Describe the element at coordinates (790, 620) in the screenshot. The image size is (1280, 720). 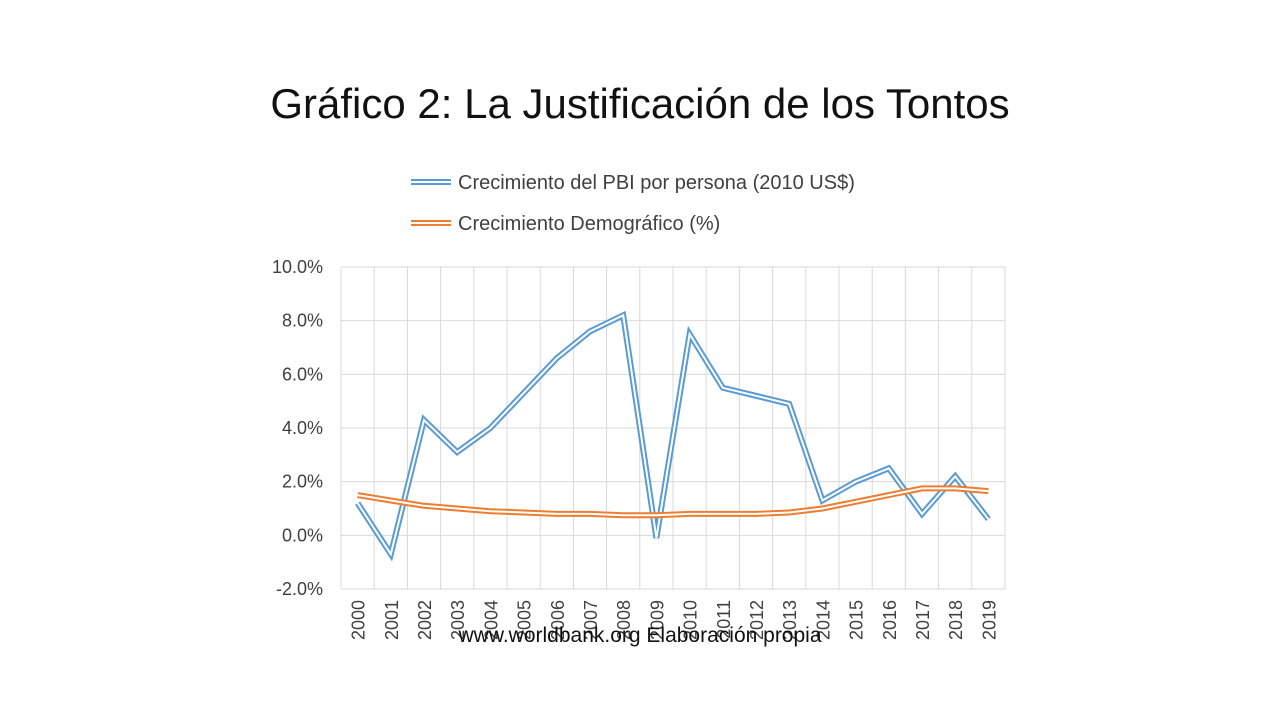
I see `x-tick-label: 2013` at that location.